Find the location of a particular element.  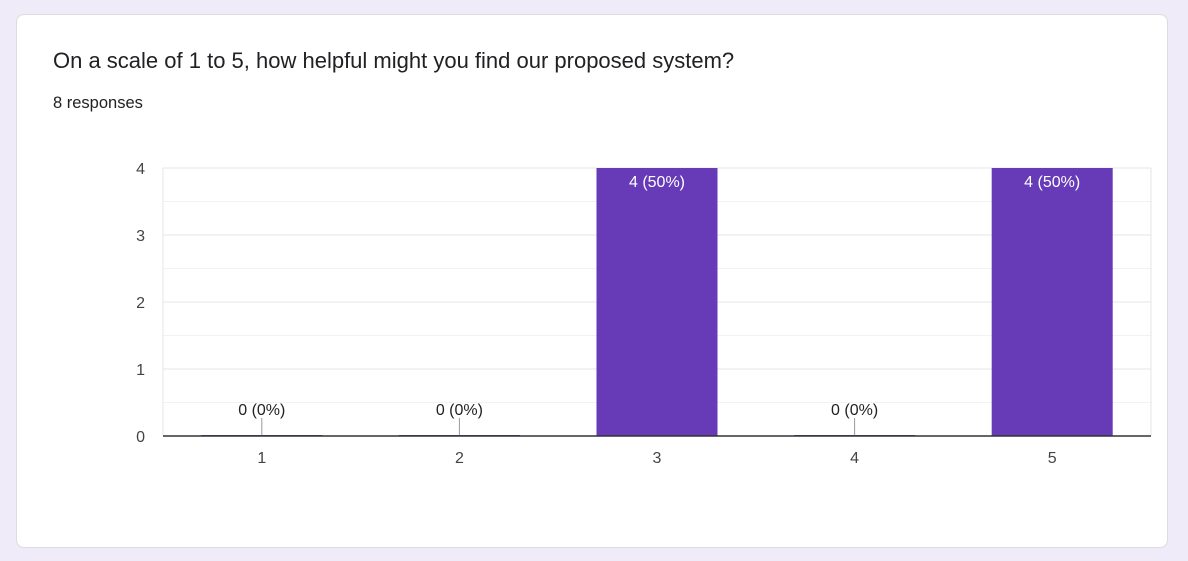

y-tick-label: 0 is located at coordinates (140, 437).